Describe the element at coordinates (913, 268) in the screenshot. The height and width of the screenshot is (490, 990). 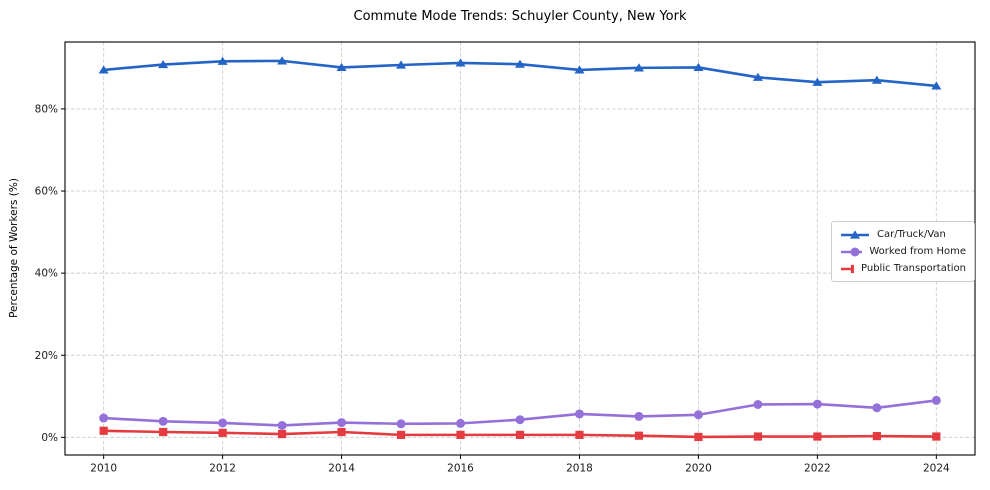
I see `legend-label: Public Transportation` at that location.